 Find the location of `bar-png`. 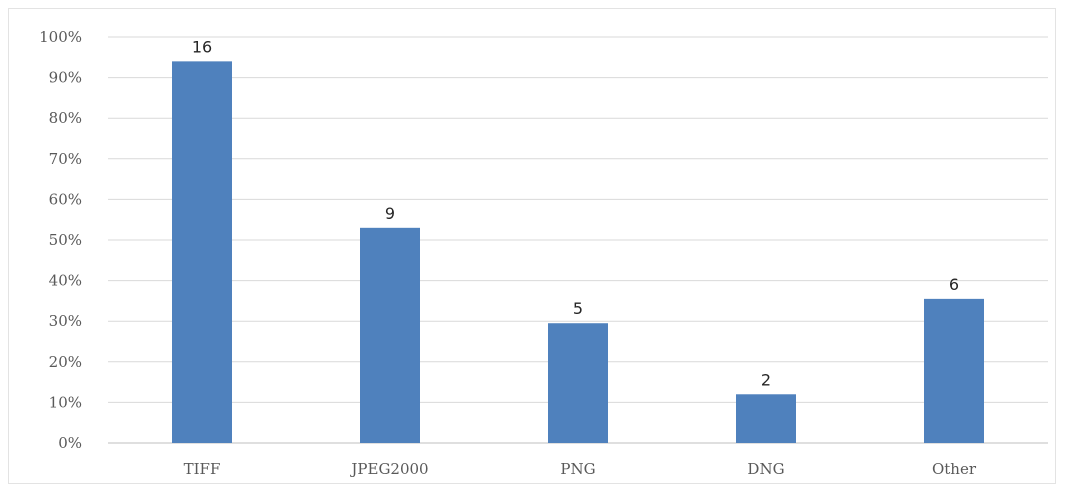

bar-png is located at coordinates (578, 383).